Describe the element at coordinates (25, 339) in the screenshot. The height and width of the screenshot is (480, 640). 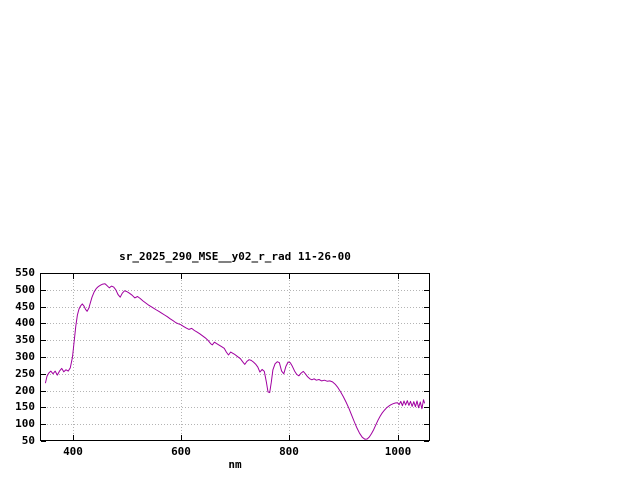
I see `y-tick-label: 350` at that location.